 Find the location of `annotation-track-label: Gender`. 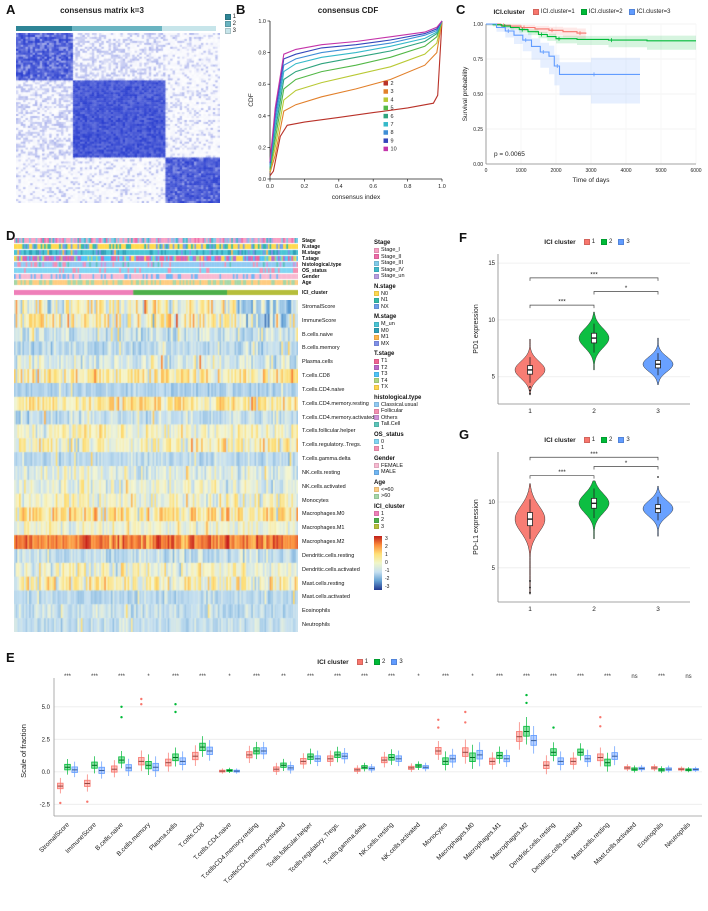

annotation-track-label: Gender is located at coordinates (311, 276).